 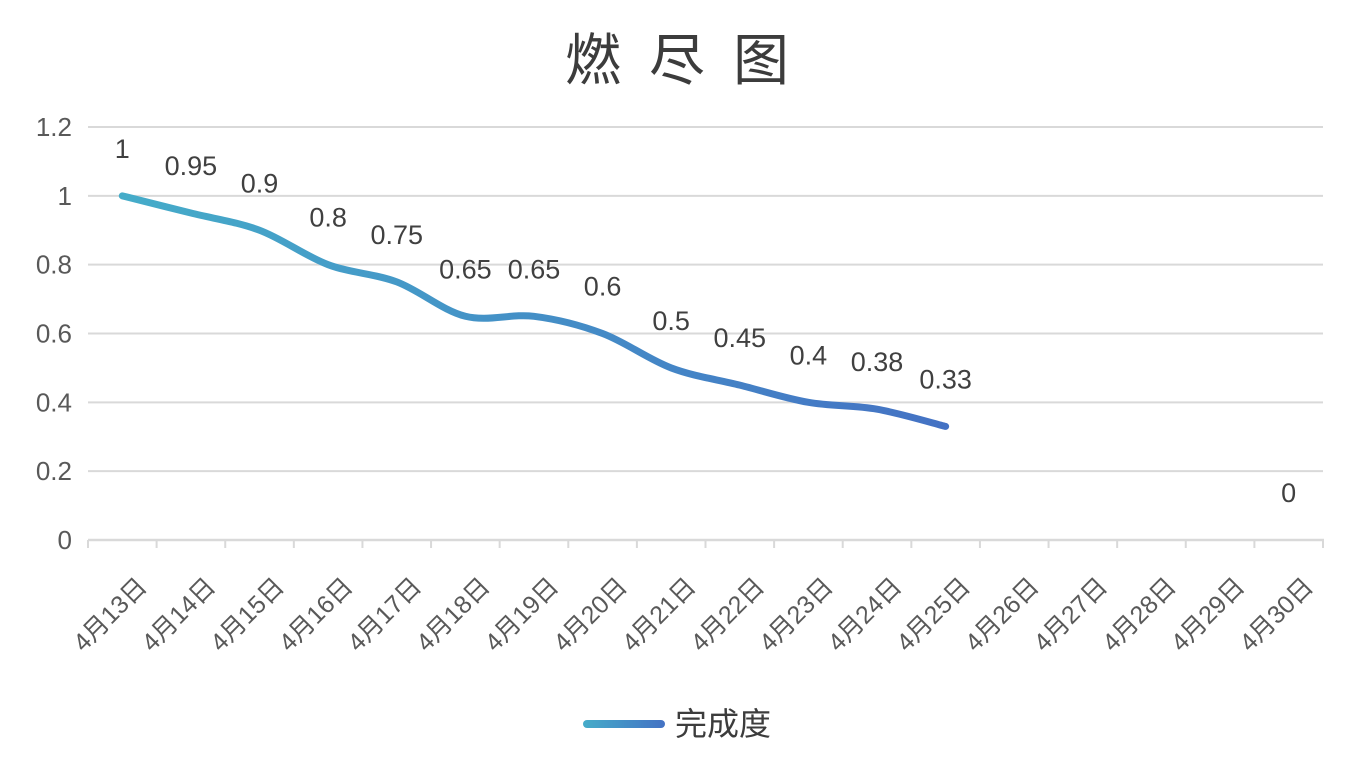 What do you see at coordinates (659, 614) in the screenshot?
I see `x-axis-tick-label: 4月21日` at bounding box center [659, 614].